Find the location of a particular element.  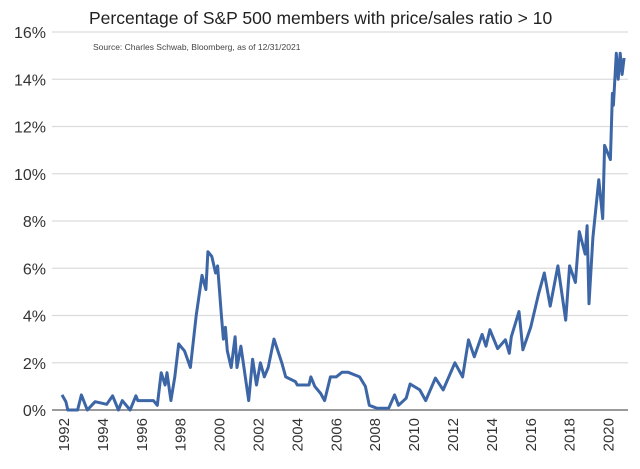

y-tick-label: 8% is located at coordinates (34, 222).